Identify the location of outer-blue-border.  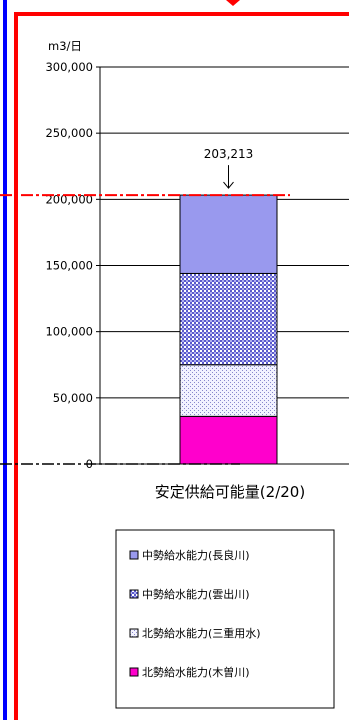
(5, 360).